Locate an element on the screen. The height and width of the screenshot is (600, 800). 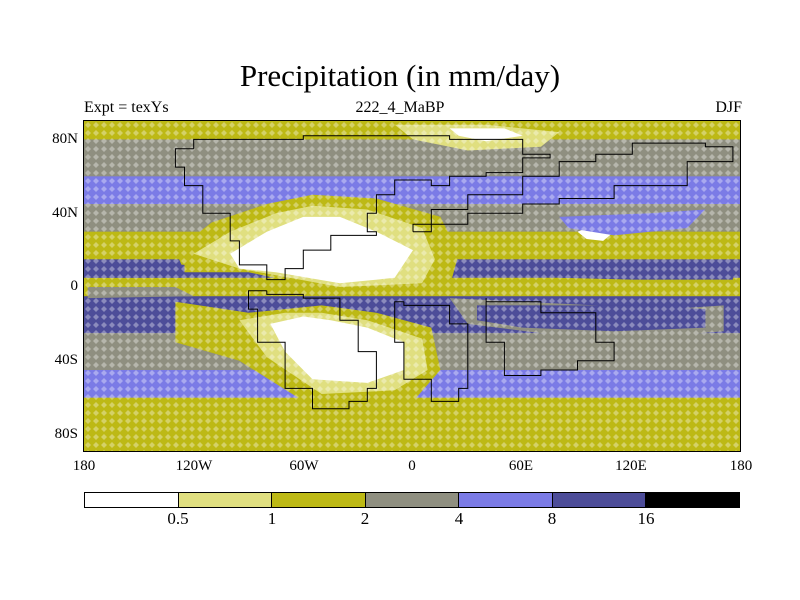
lon-label-60e: 60E is located at coordinates (521, 466).